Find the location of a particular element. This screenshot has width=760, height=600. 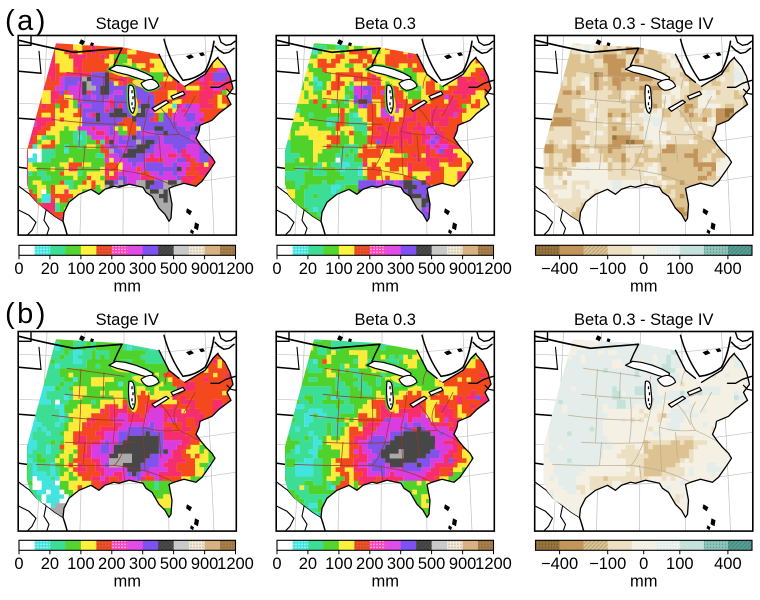

svg-text: (a) is located at coordinates (26, 21).